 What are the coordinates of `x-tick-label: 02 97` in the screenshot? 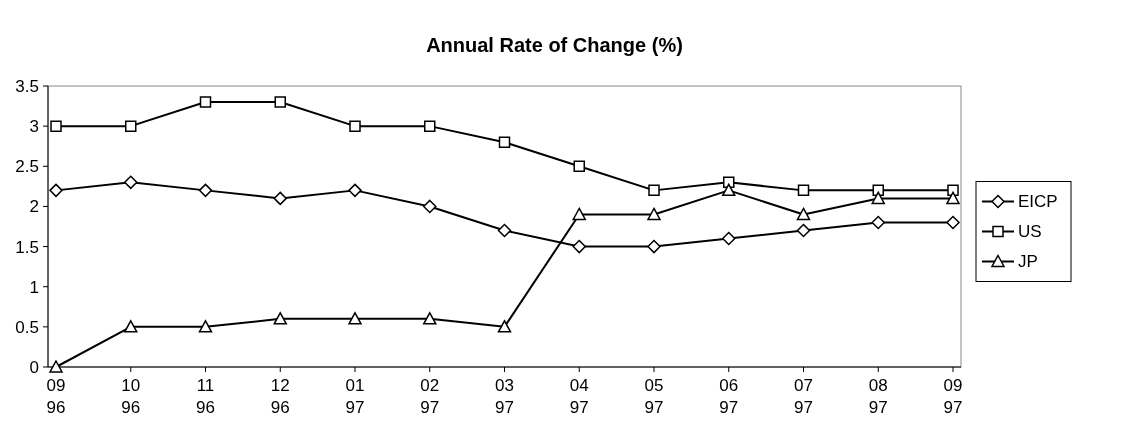 It's located at (430, 396).